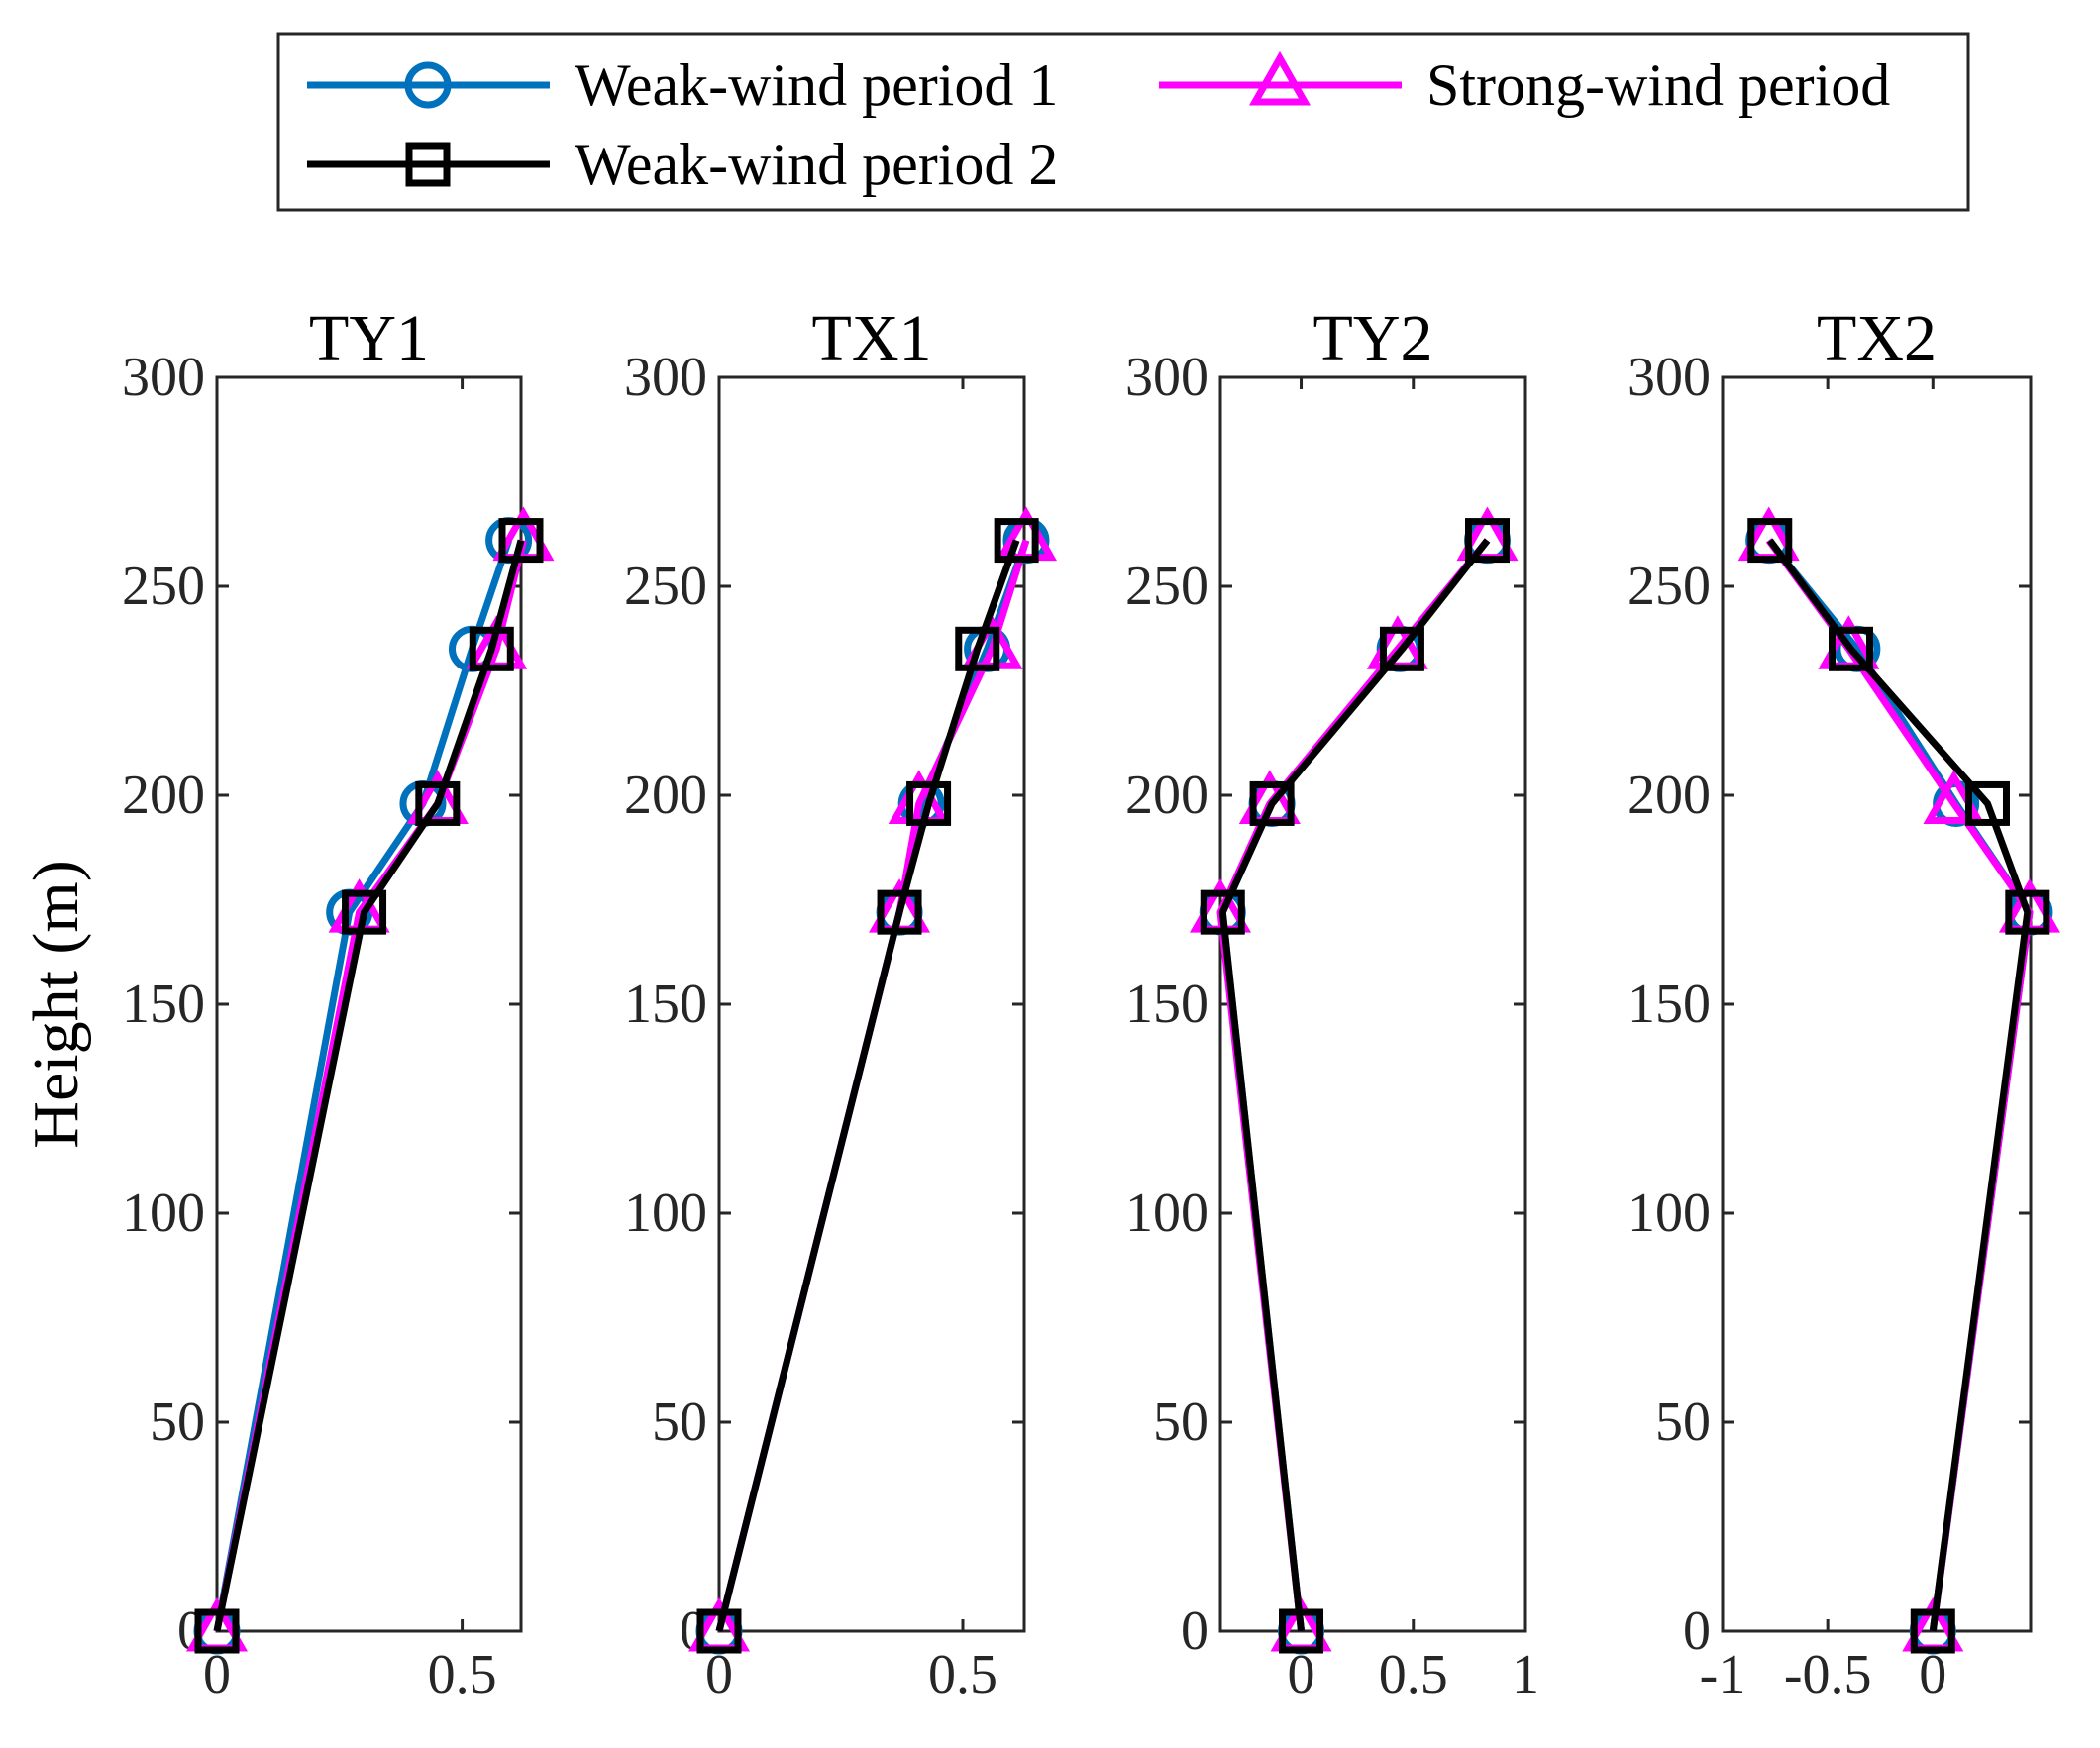  Describe the element at coordinates (369, 338) in the screenshot. I see `panel-title: TY1` at that location.